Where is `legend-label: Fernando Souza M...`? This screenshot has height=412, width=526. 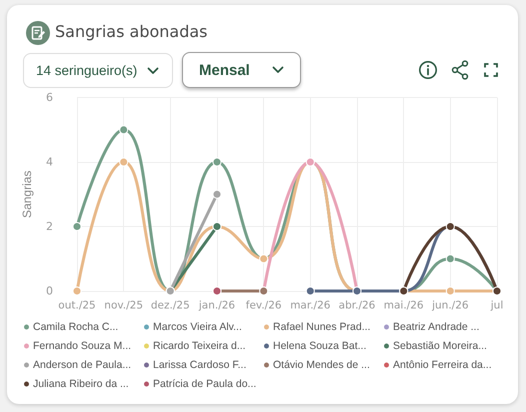
legend-label: Fernando Souza M... is located at coordinates (82, 346).